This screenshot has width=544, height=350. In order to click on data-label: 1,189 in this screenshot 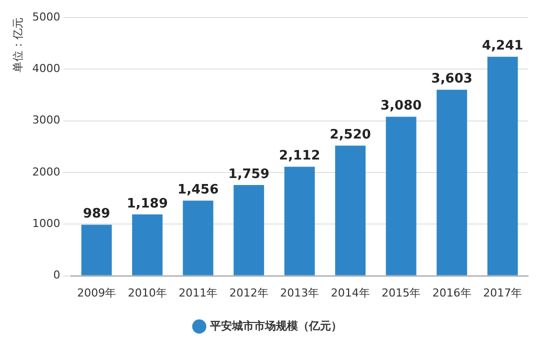, I will do `click(147, 204)`.